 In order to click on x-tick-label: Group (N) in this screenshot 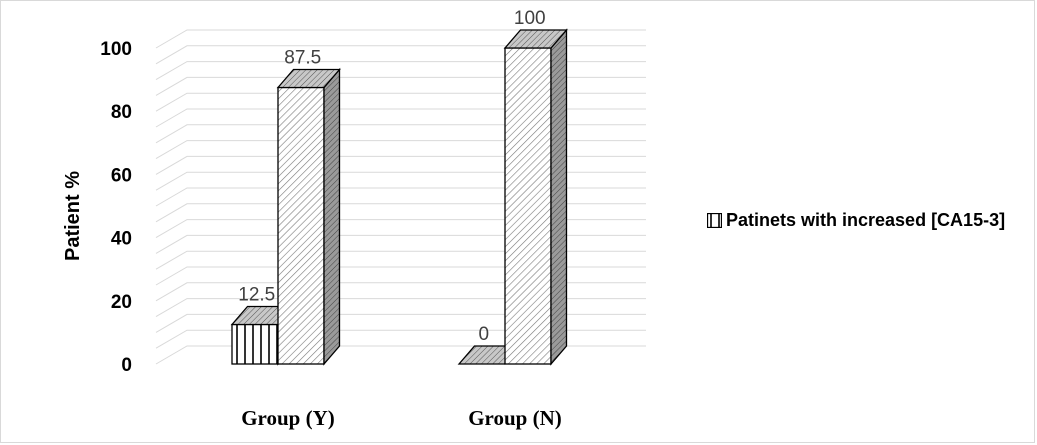, I will do `click(515, 418)`.